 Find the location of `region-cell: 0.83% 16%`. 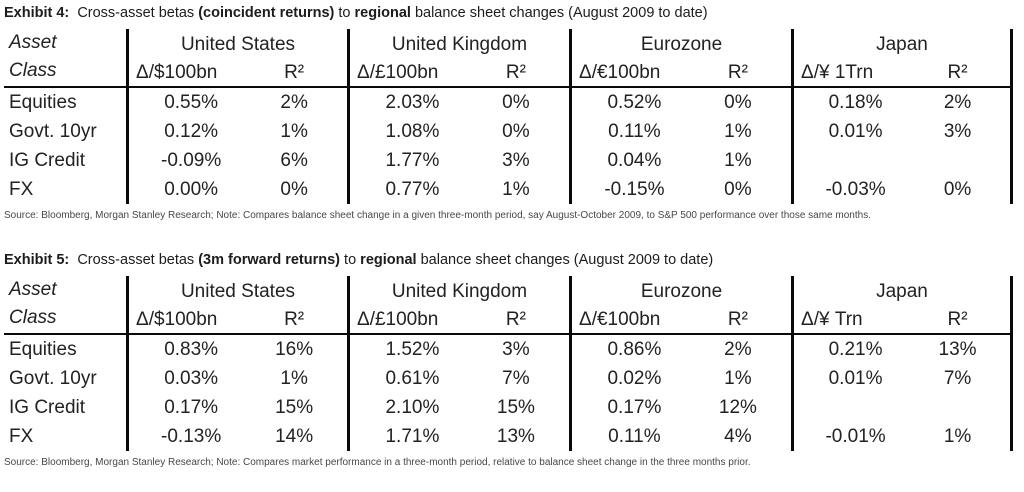

region-cell: 0.83% 16% is located at coordinates (236, 349).